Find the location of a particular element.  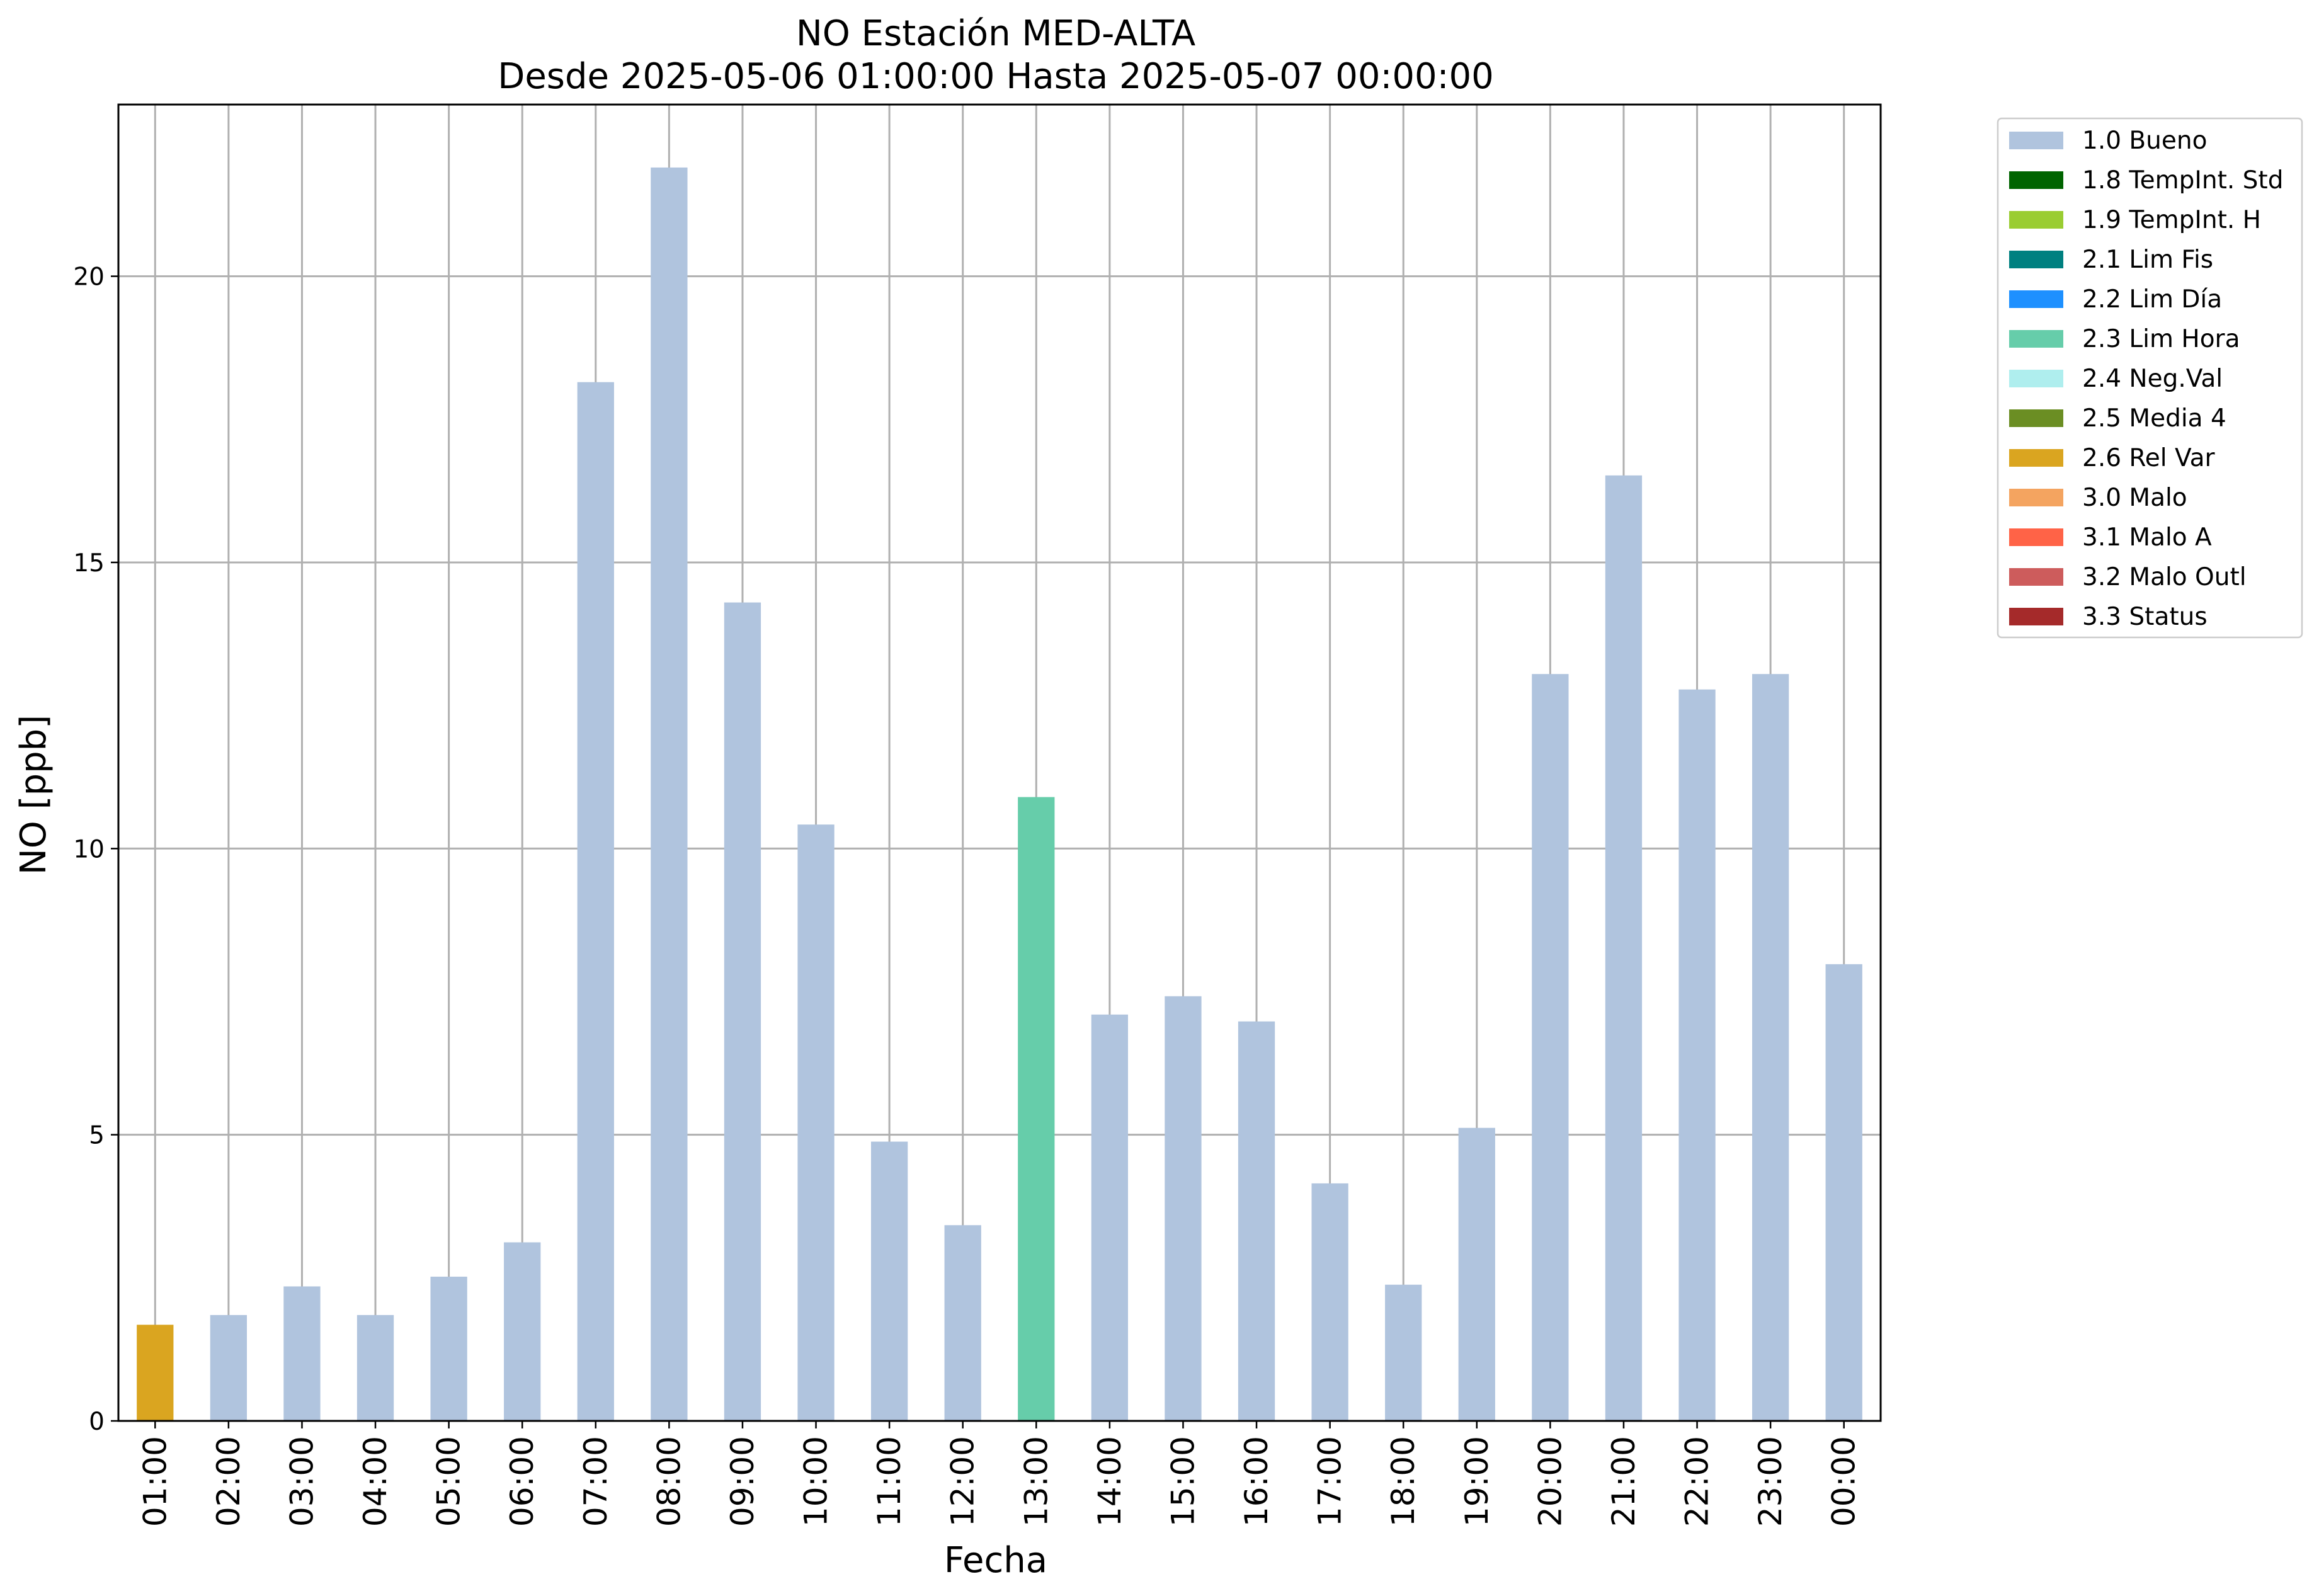

y-tick-label: 15 is located at coordinates (89, 563).